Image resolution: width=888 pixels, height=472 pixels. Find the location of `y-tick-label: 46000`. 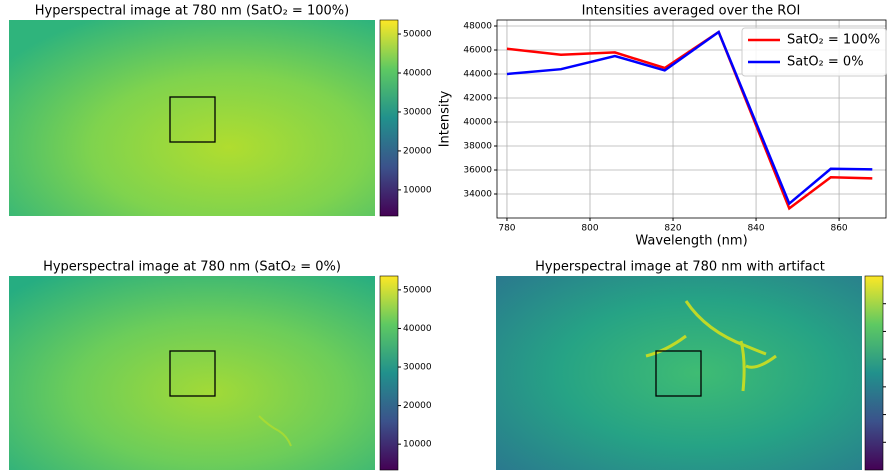

y-tick-label: 46000 is located at coordinates (477, 51).